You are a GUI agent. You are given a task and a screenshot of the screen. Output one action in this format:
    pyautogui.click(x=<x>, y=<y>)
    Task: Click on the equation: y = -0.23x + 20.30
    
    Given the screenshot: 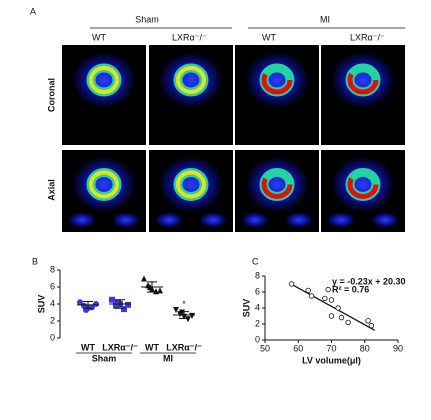 What is the action you would take?
    pyautogui.click(x=369, y=281)
    